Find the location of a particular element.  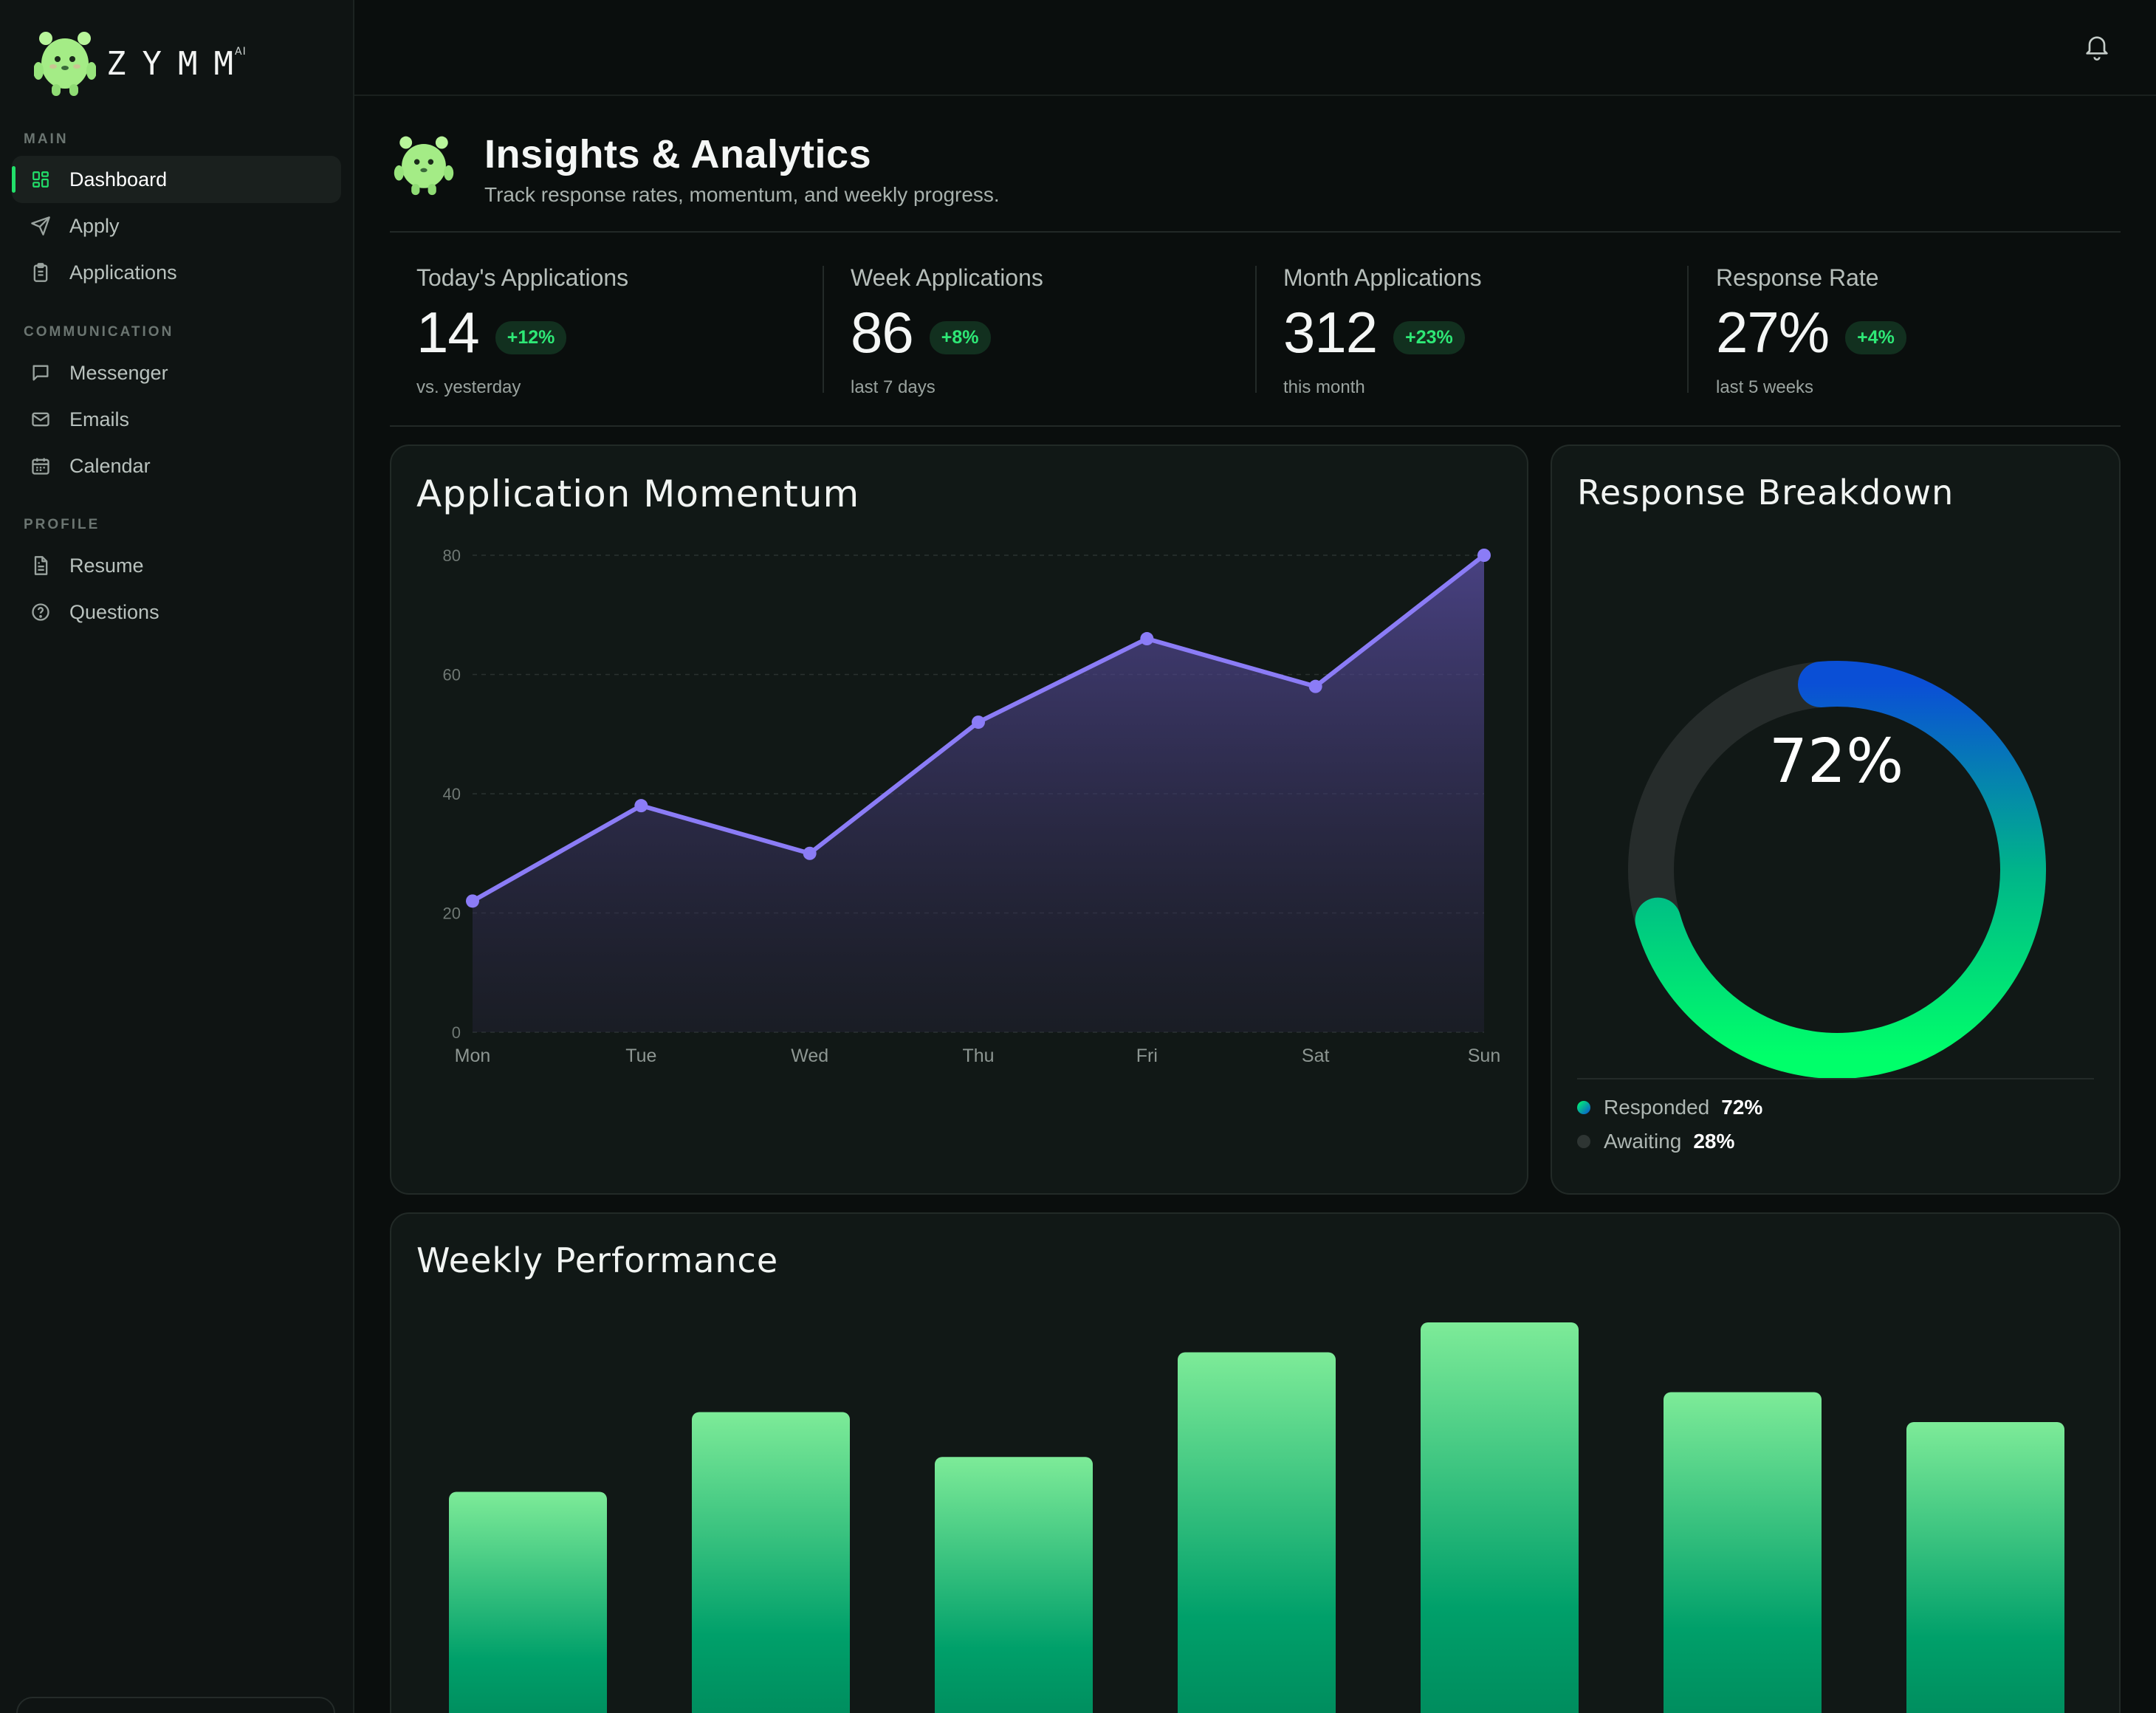

stat-label: Today's Applications is located at coordinates (523, 277).